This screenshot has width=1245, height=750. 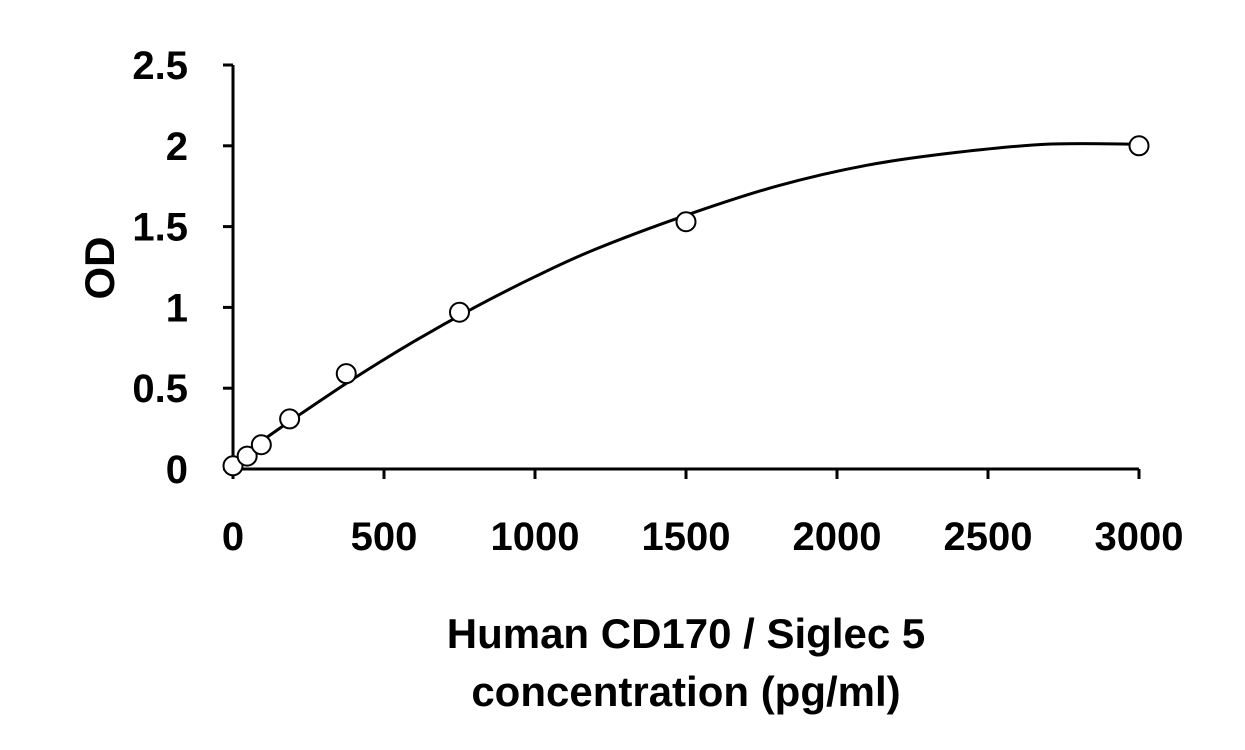 I want to click on x-tick-label: 0, so click(x=233, y=537).